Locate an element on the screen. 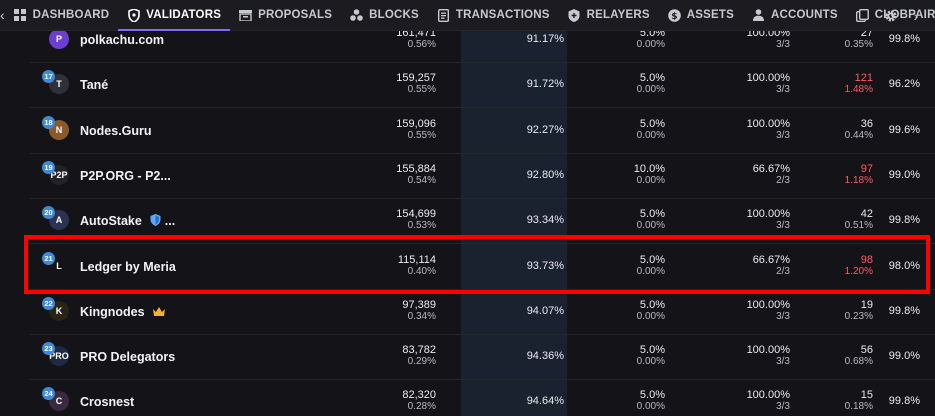  signed-percent: 99.0% is located at coordinates (904, 356).